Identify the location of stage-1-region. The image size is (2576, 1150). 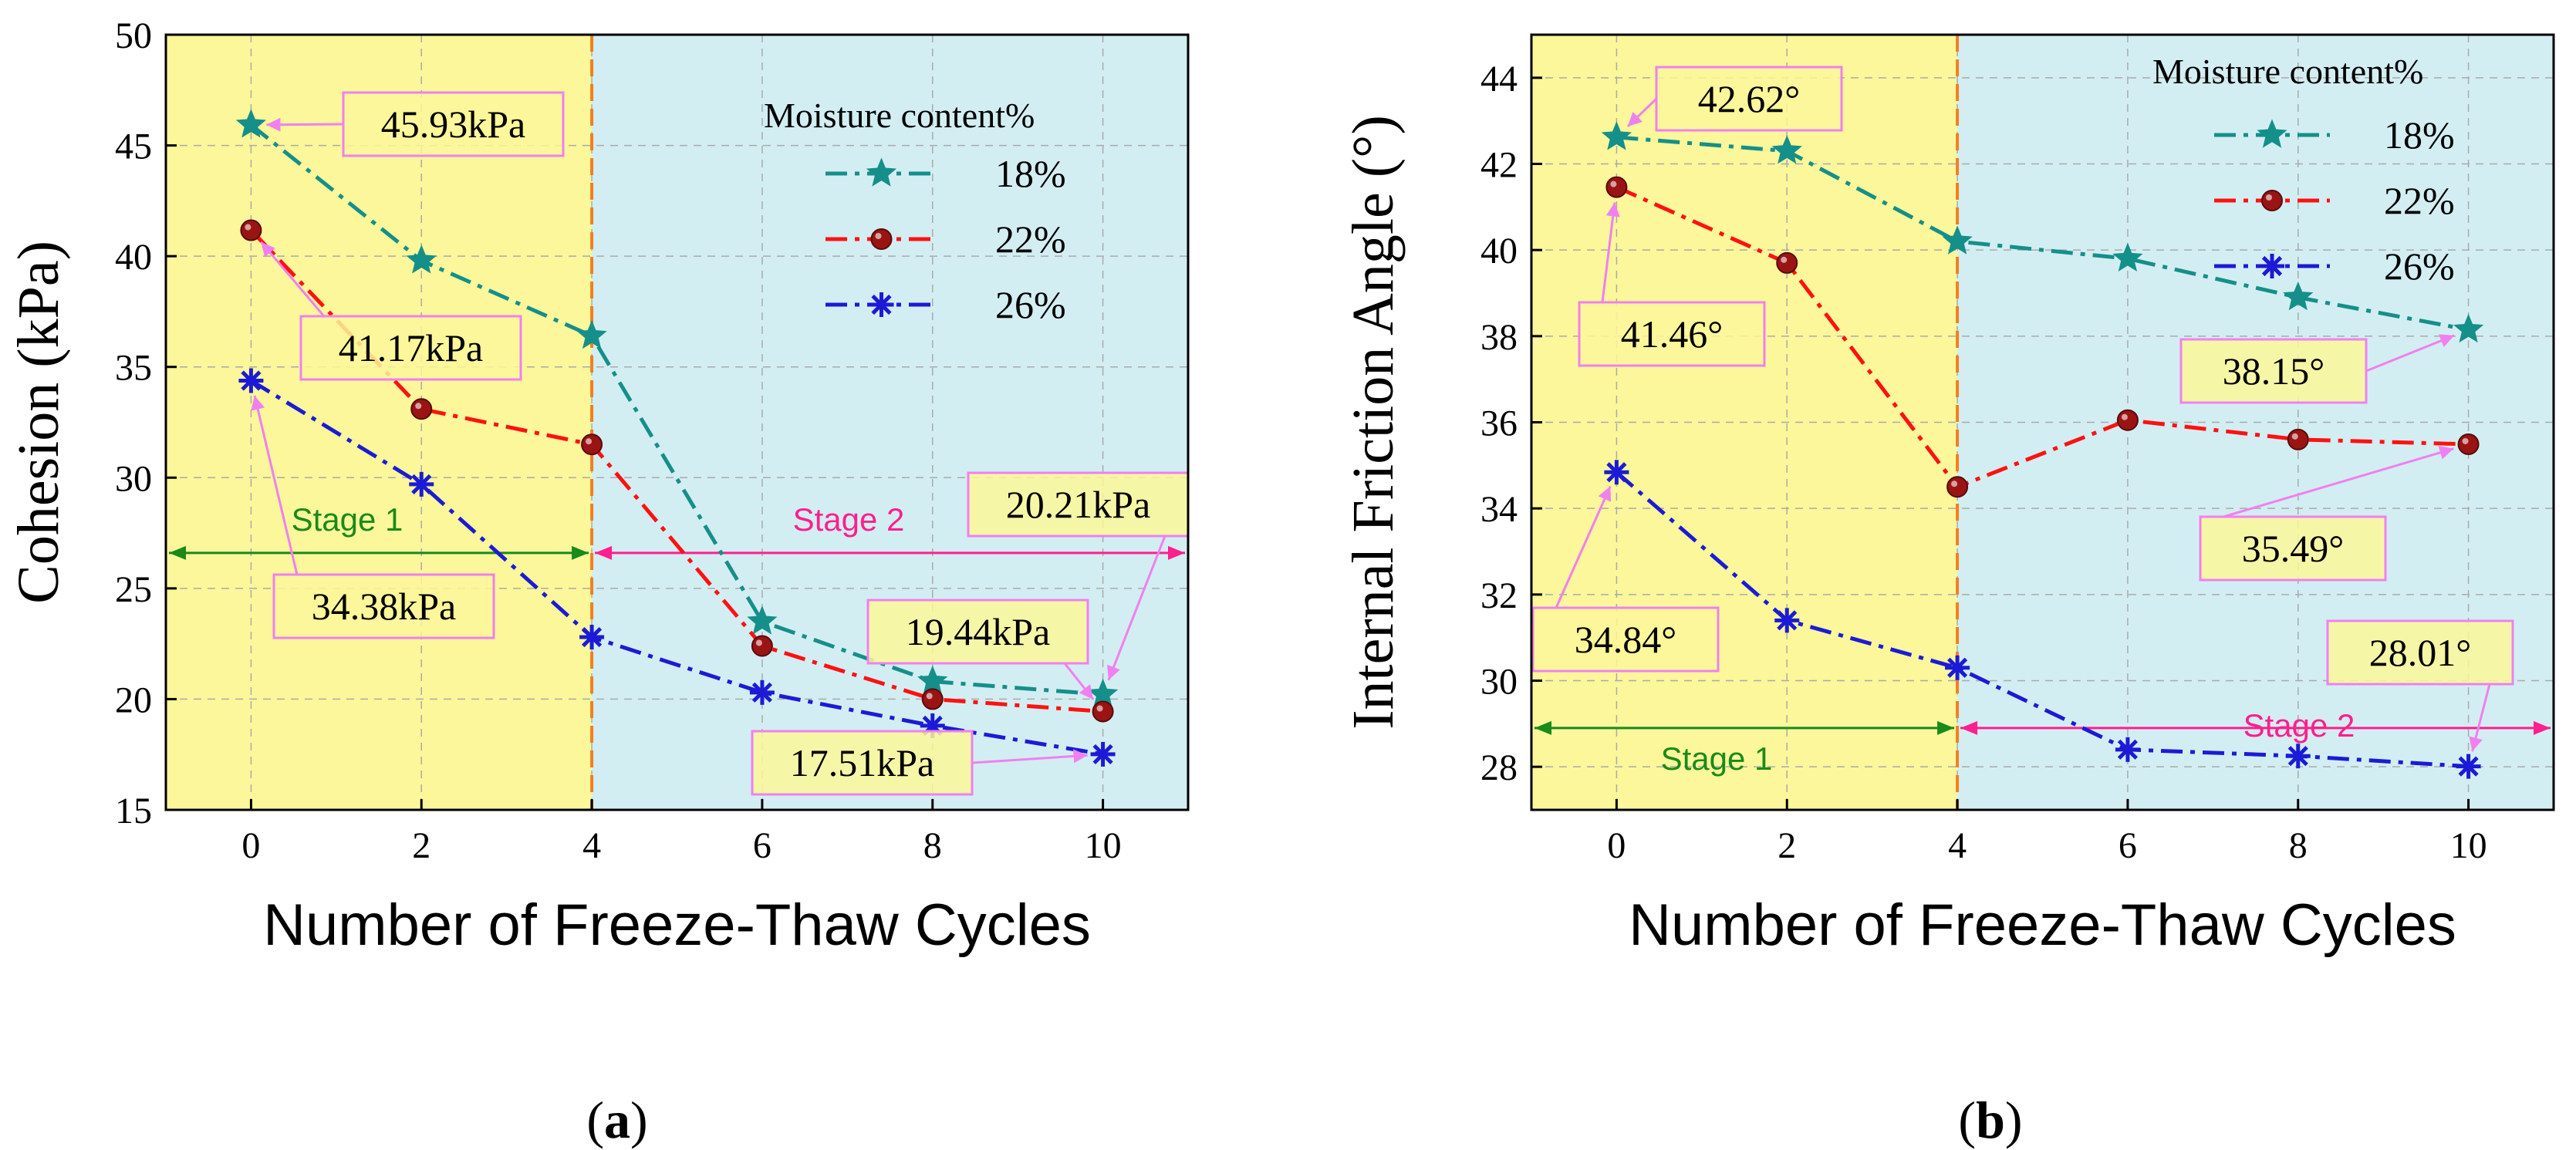
(379, 422).